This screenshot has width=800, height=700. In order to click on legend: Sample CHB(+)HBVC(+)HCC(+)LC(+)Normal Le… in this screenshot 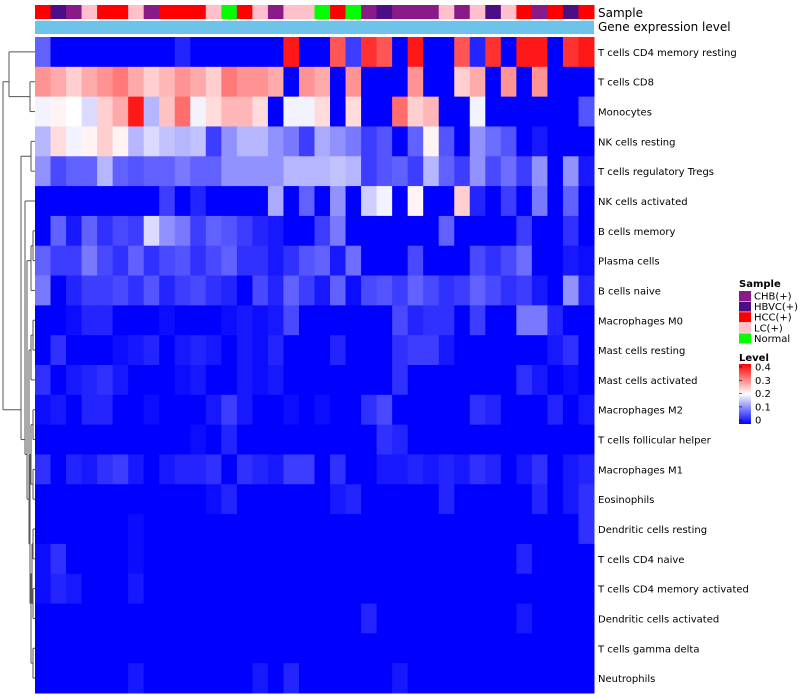, I will do `click(768, 353)`.